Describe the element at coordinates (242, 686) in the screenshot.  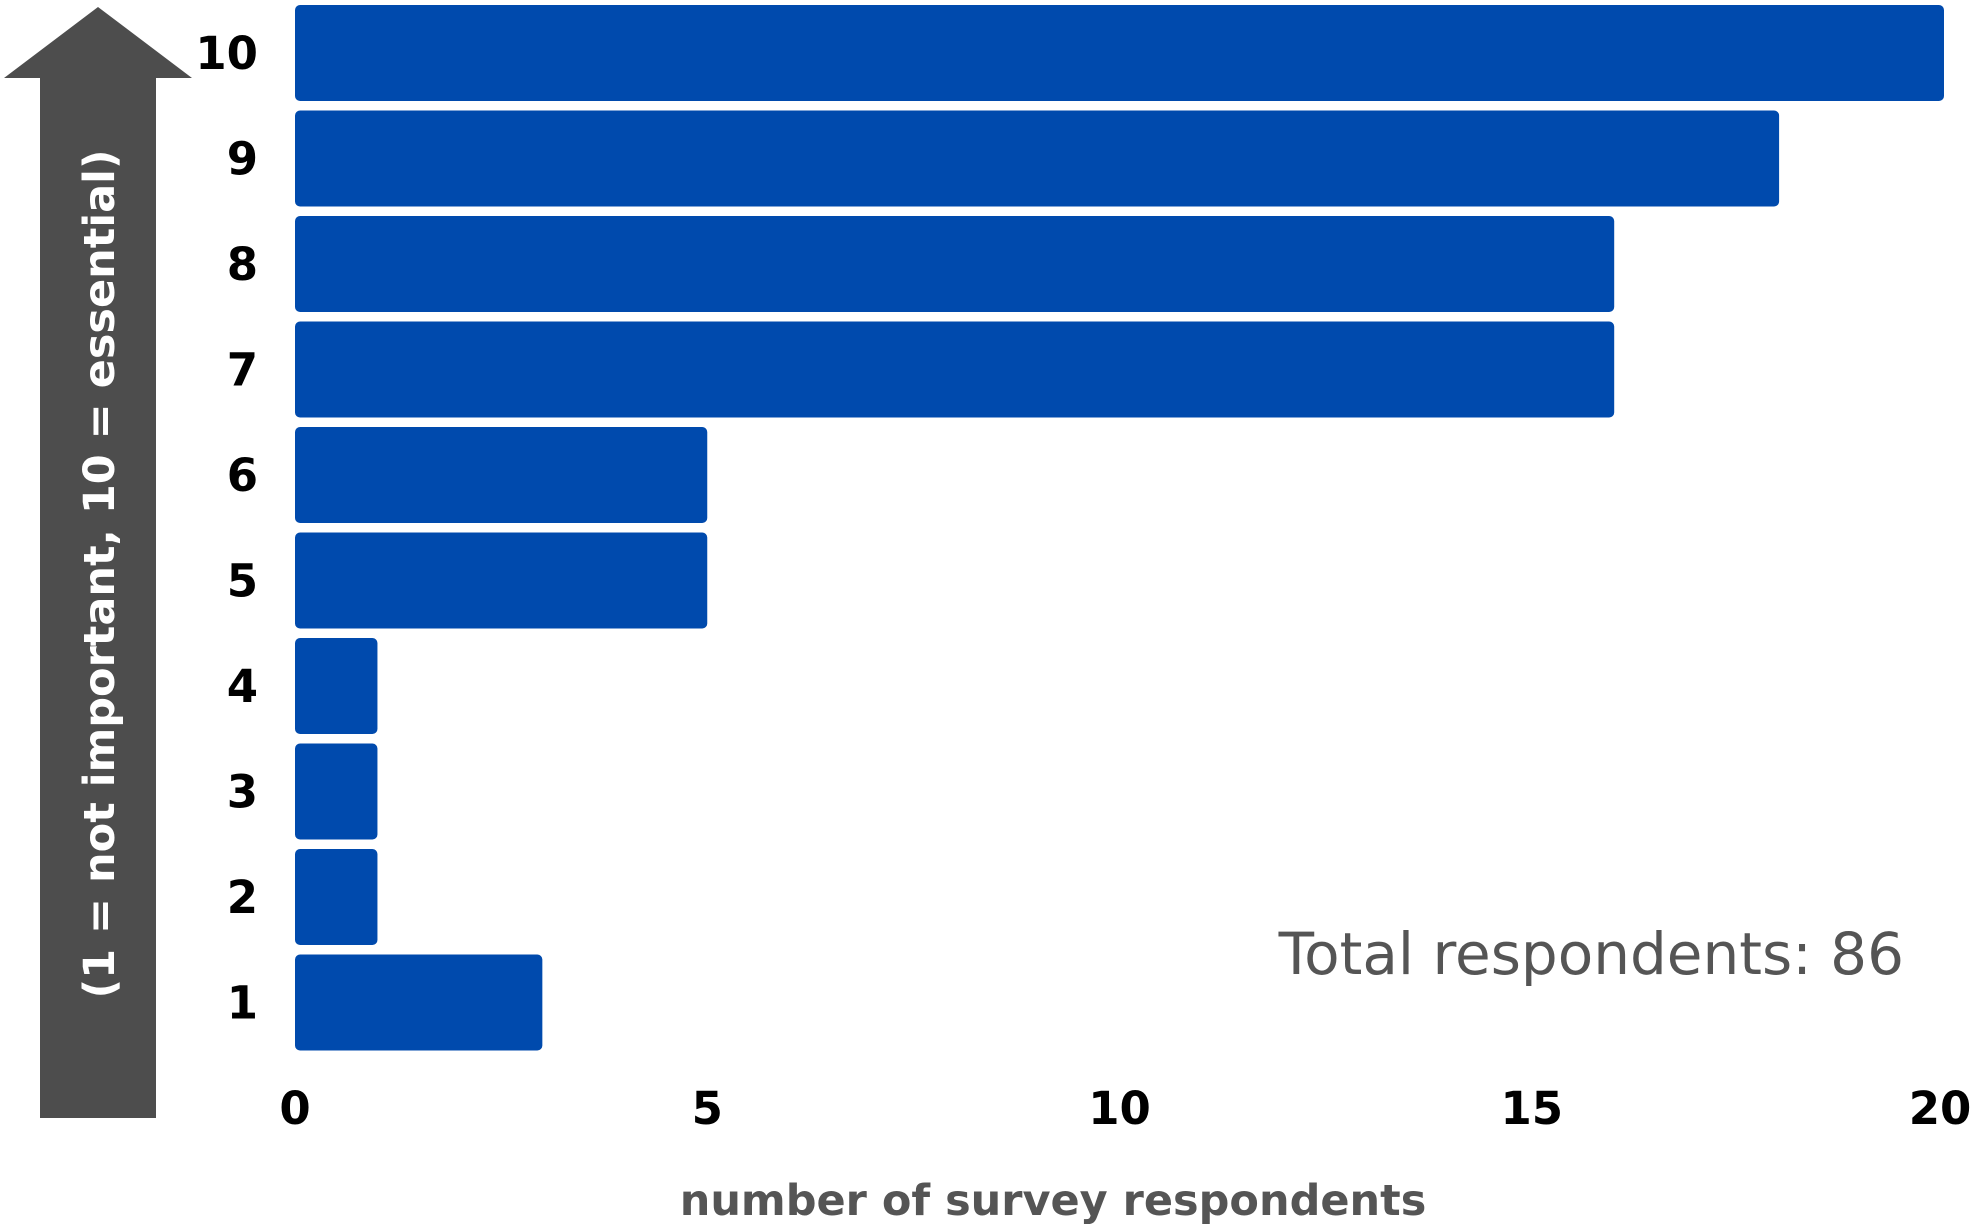
I see `y-tick-4: 4` at that location.